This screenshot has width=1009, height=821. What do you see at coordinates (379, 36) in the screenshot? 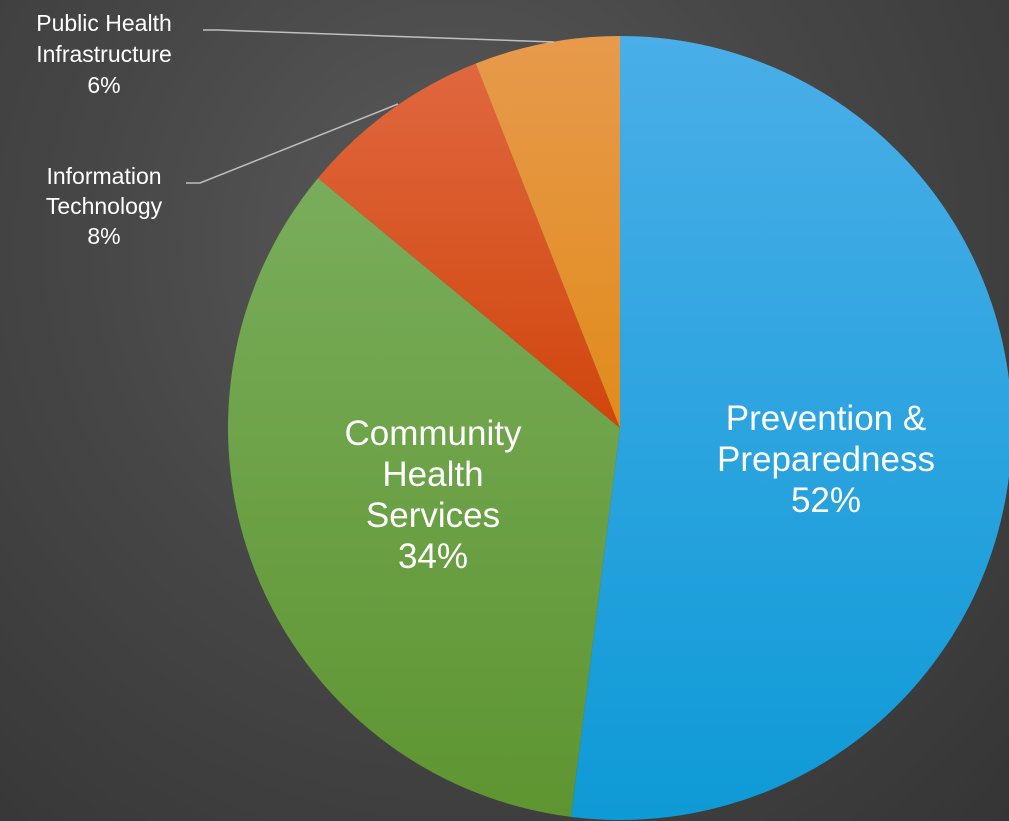
I see `leader-line-public-health-infrastructure` at bounding box center [379, 36].